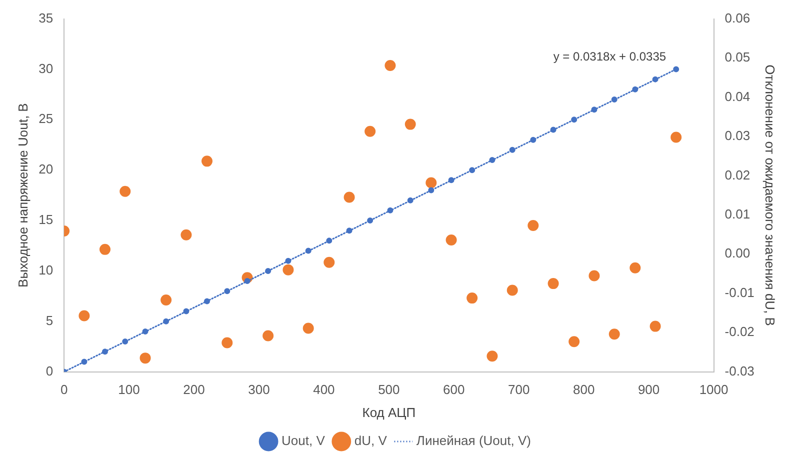  What do you see at coordinates (649, 390) in the screenshot?
I see `x-tick-label: 900` at bounding box center [649, 390].